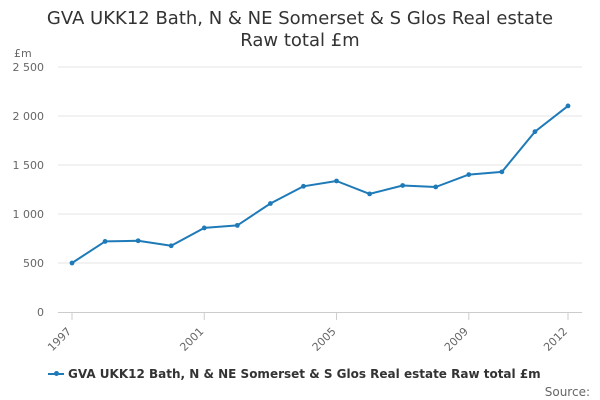  I want to click on y-tick-label: 500, so click(33, 263).